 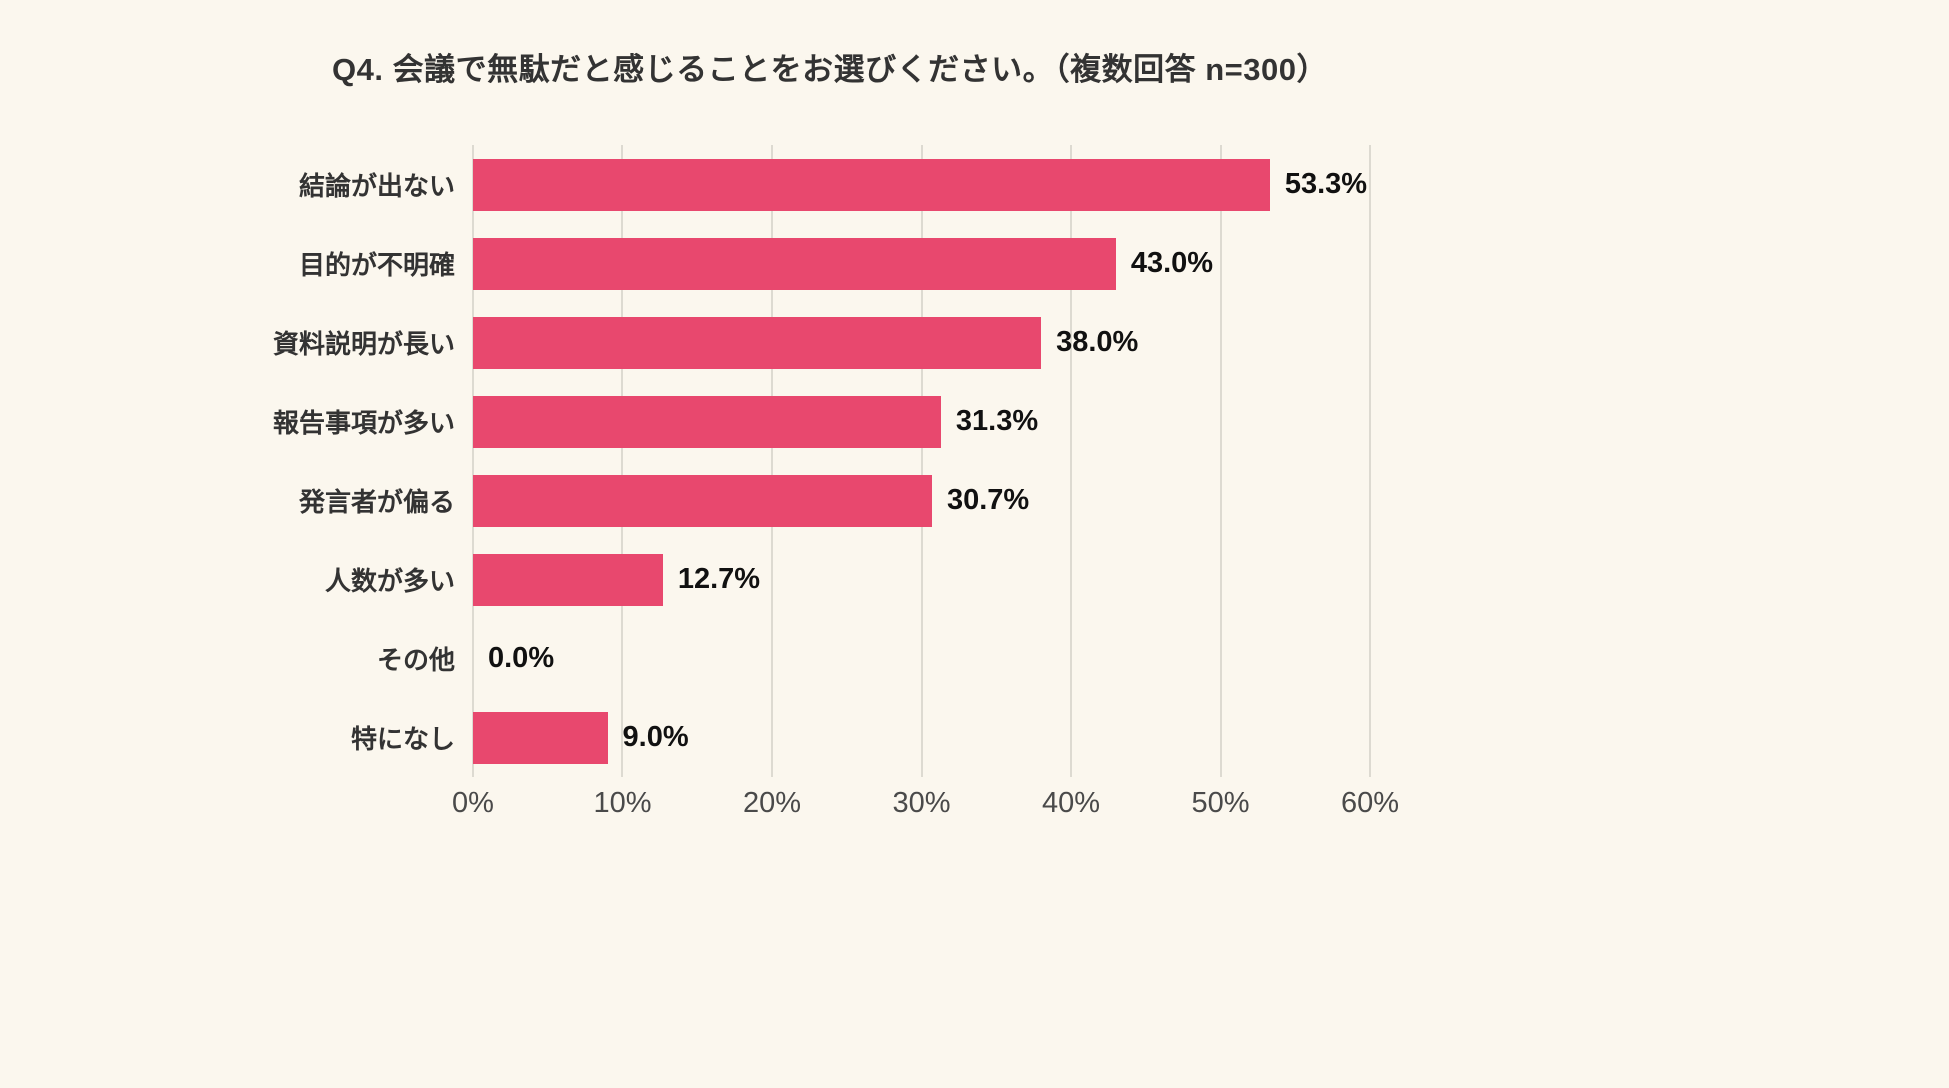 What do you see at coordinates (1172, 263) in the screenshot?
I see `value-label: 43.0%` at bounding box center [1172, 263].